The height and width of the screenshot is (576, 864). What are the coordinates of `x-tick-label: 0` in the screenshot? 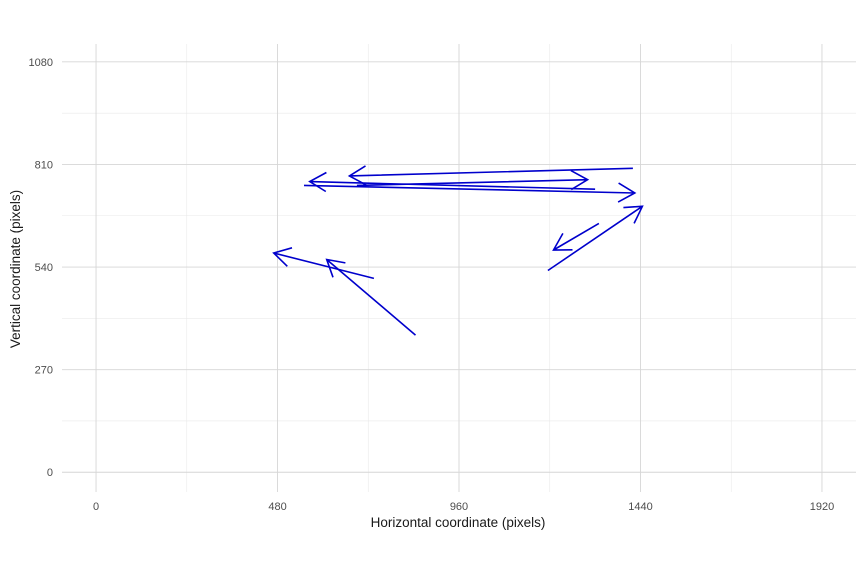 It's located at (96, 507).